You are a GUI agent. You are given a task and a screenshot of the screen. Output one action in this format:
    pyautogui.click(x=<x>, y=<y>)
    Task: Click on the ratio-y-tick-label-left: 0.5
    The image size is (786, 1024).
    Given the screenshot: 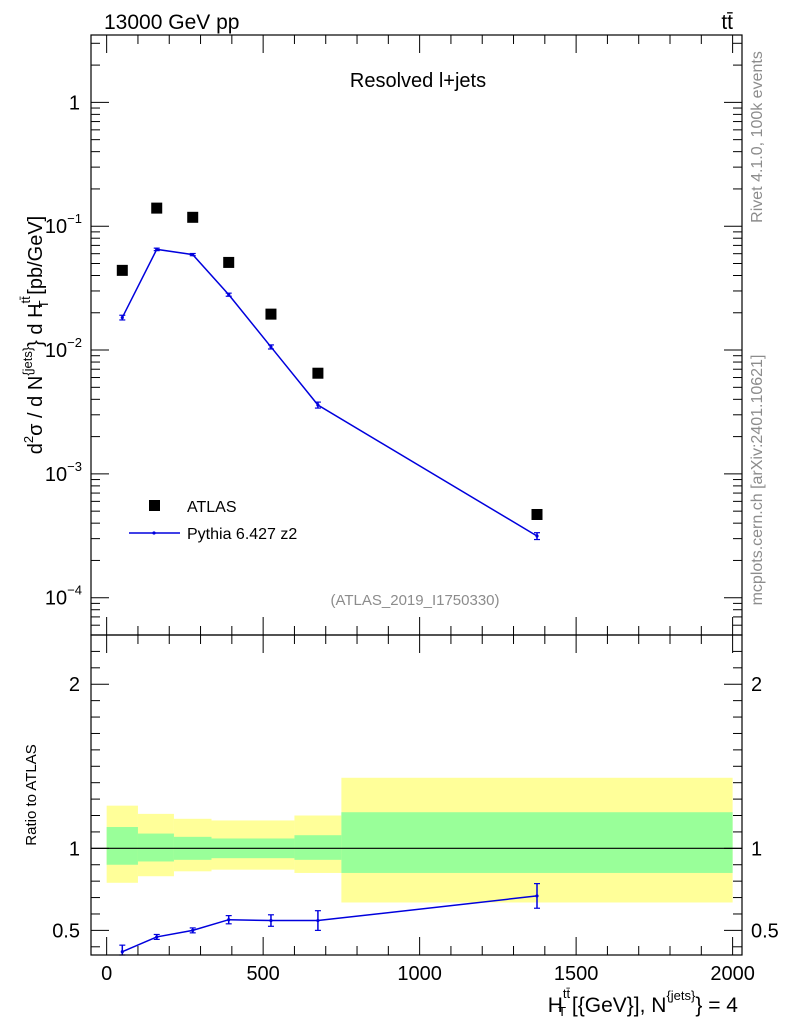 What is the action you would take?
    pyautogui.click(x=66, y=931)
    